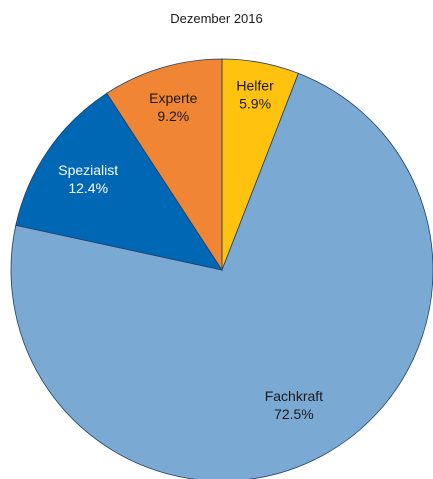  I want to click on slice-name-fachkraft: Fachkraft, so click(294, 396).